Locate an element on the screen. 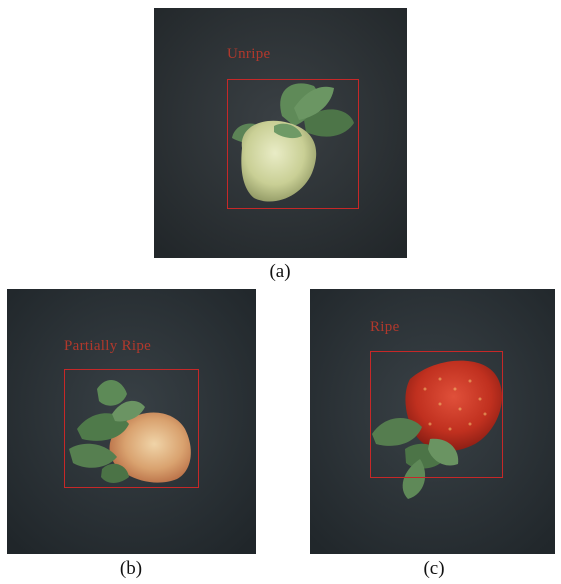  detection-label-partially-ripe: Partially Ripe is located at coordinates (108, 346).